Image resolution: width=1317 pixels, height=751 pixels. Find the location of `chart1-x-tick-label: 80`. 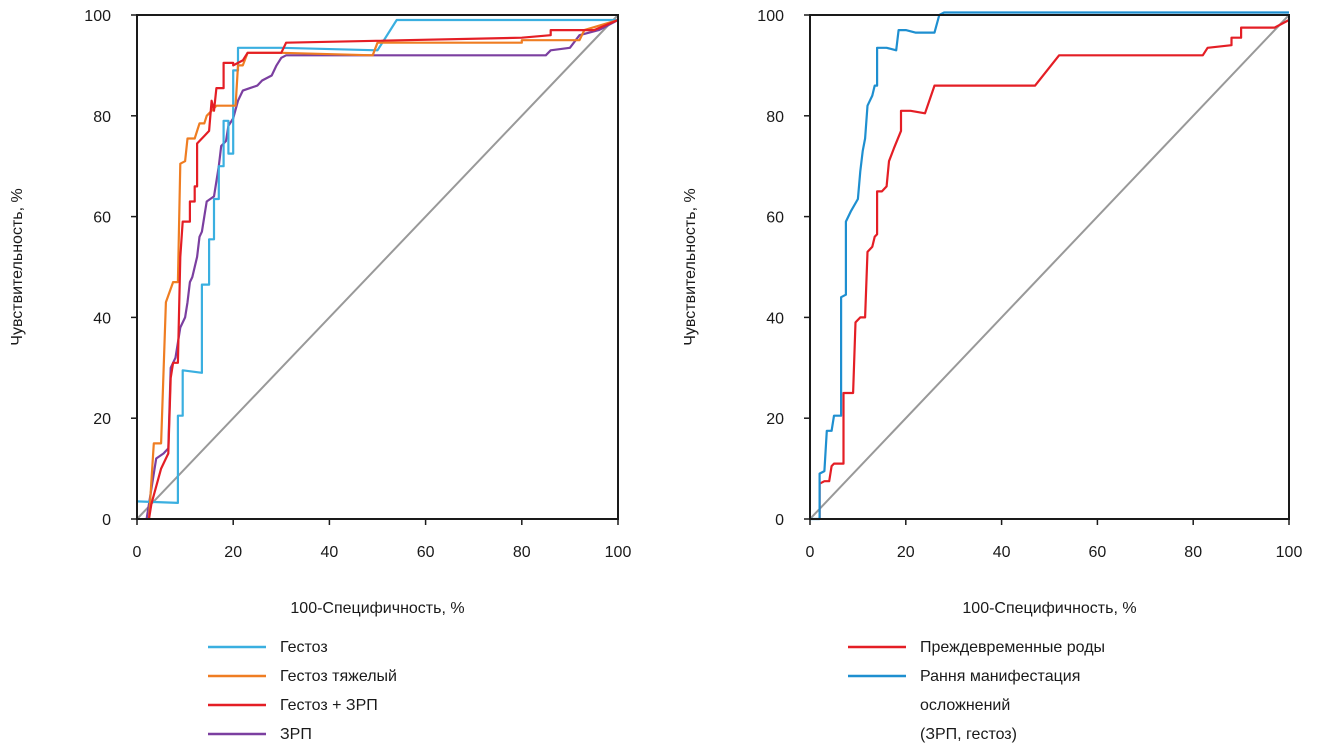

chart1-x-tick-label: 80 is located at coordinates (522, 552).